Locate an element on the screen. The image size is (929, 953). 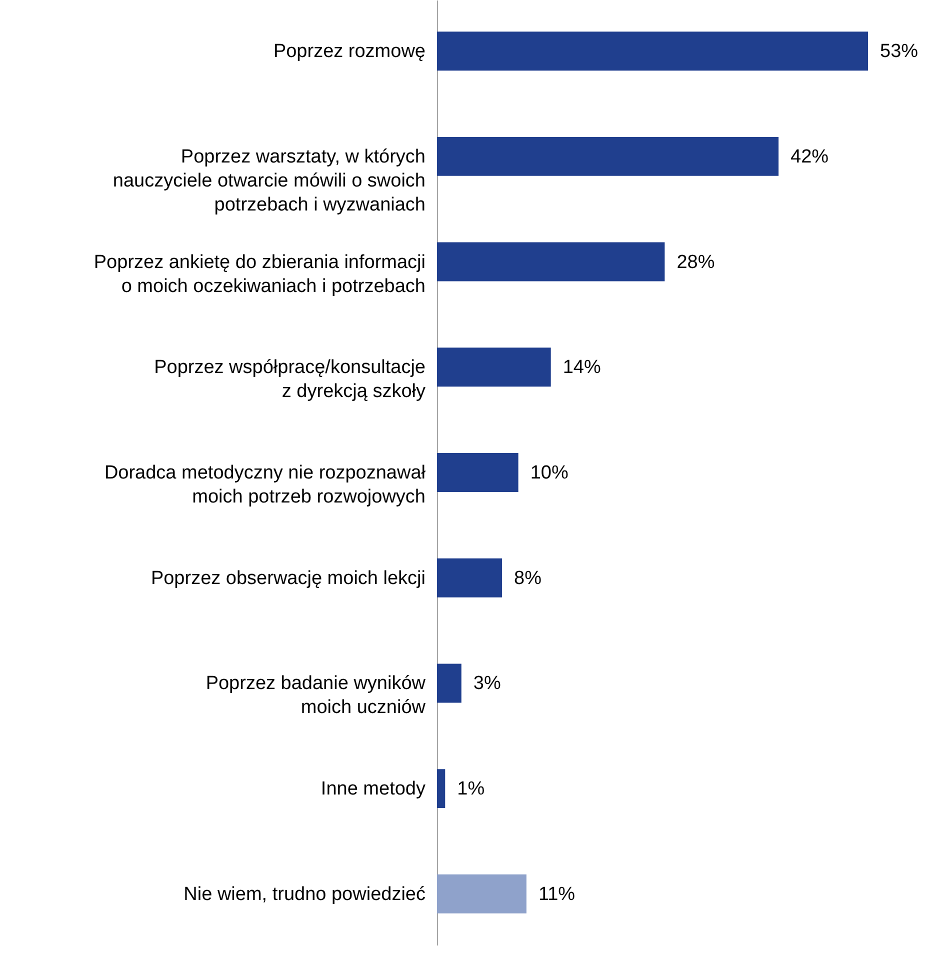
y-tick-label: Inne metody is located at coordinates (373, 789).